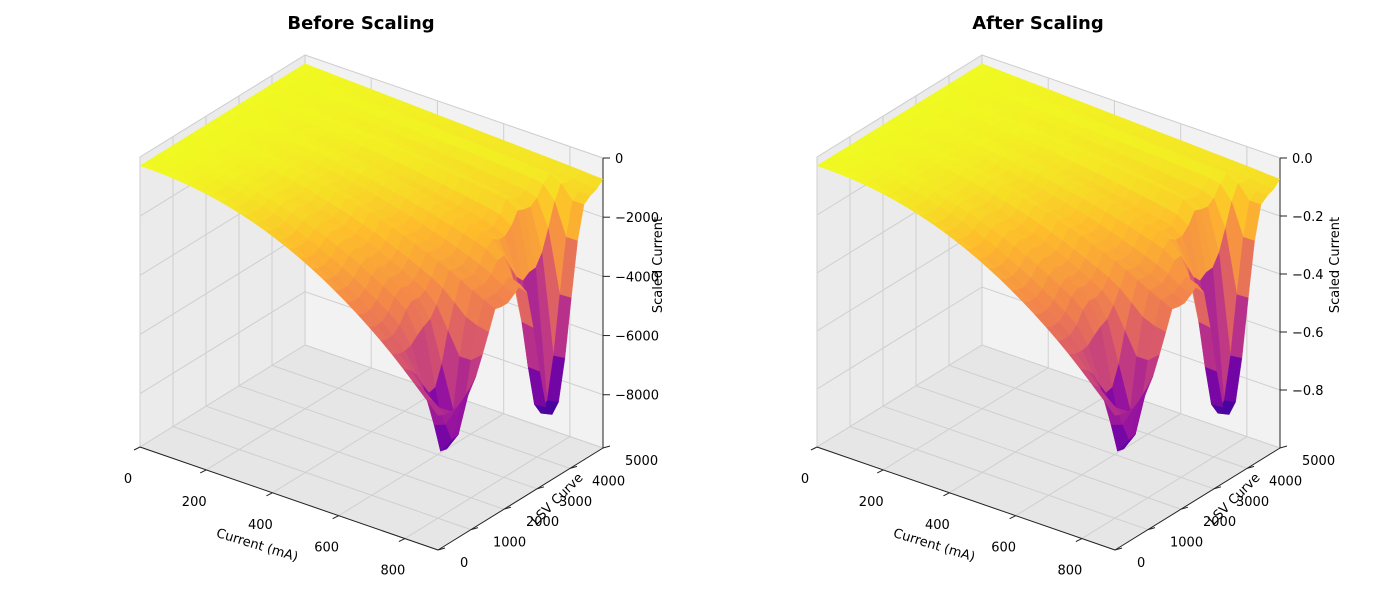 The width and height of the screenshot is (1400, 600). Describe the element at coordinates (637, 337) in the screenshot. I see `z-tick-label: −6000` at that location.